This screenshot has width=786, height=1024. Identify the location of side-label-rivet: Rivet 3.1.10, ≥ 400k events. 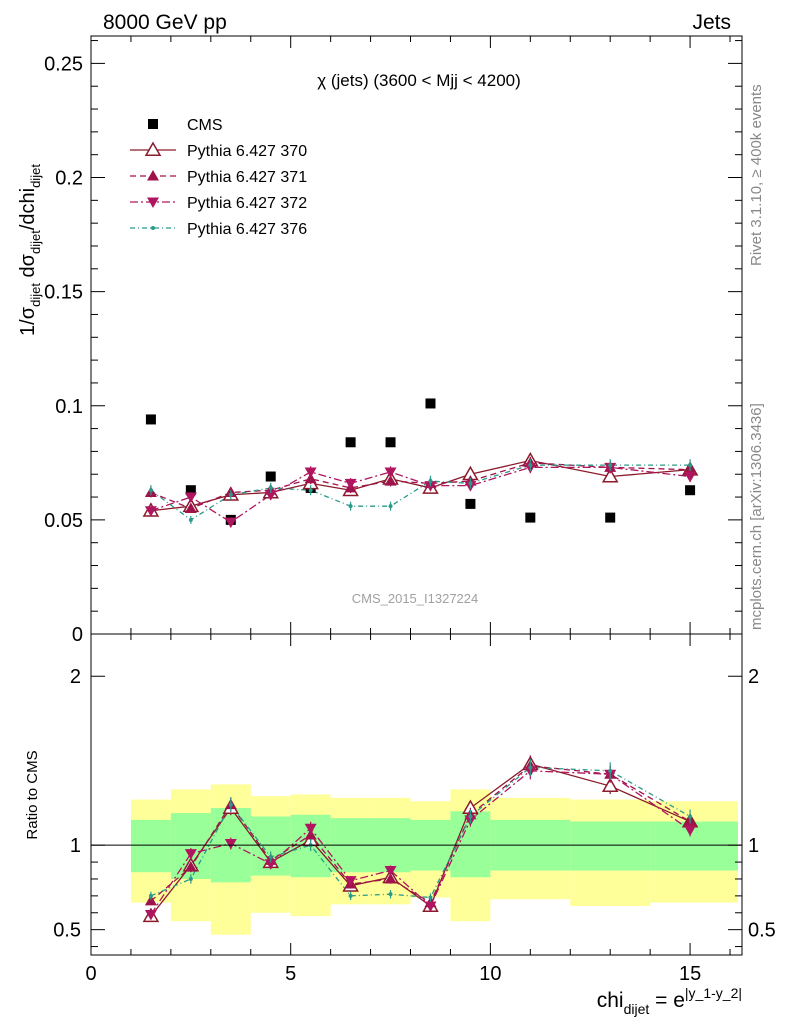
(756, 175).